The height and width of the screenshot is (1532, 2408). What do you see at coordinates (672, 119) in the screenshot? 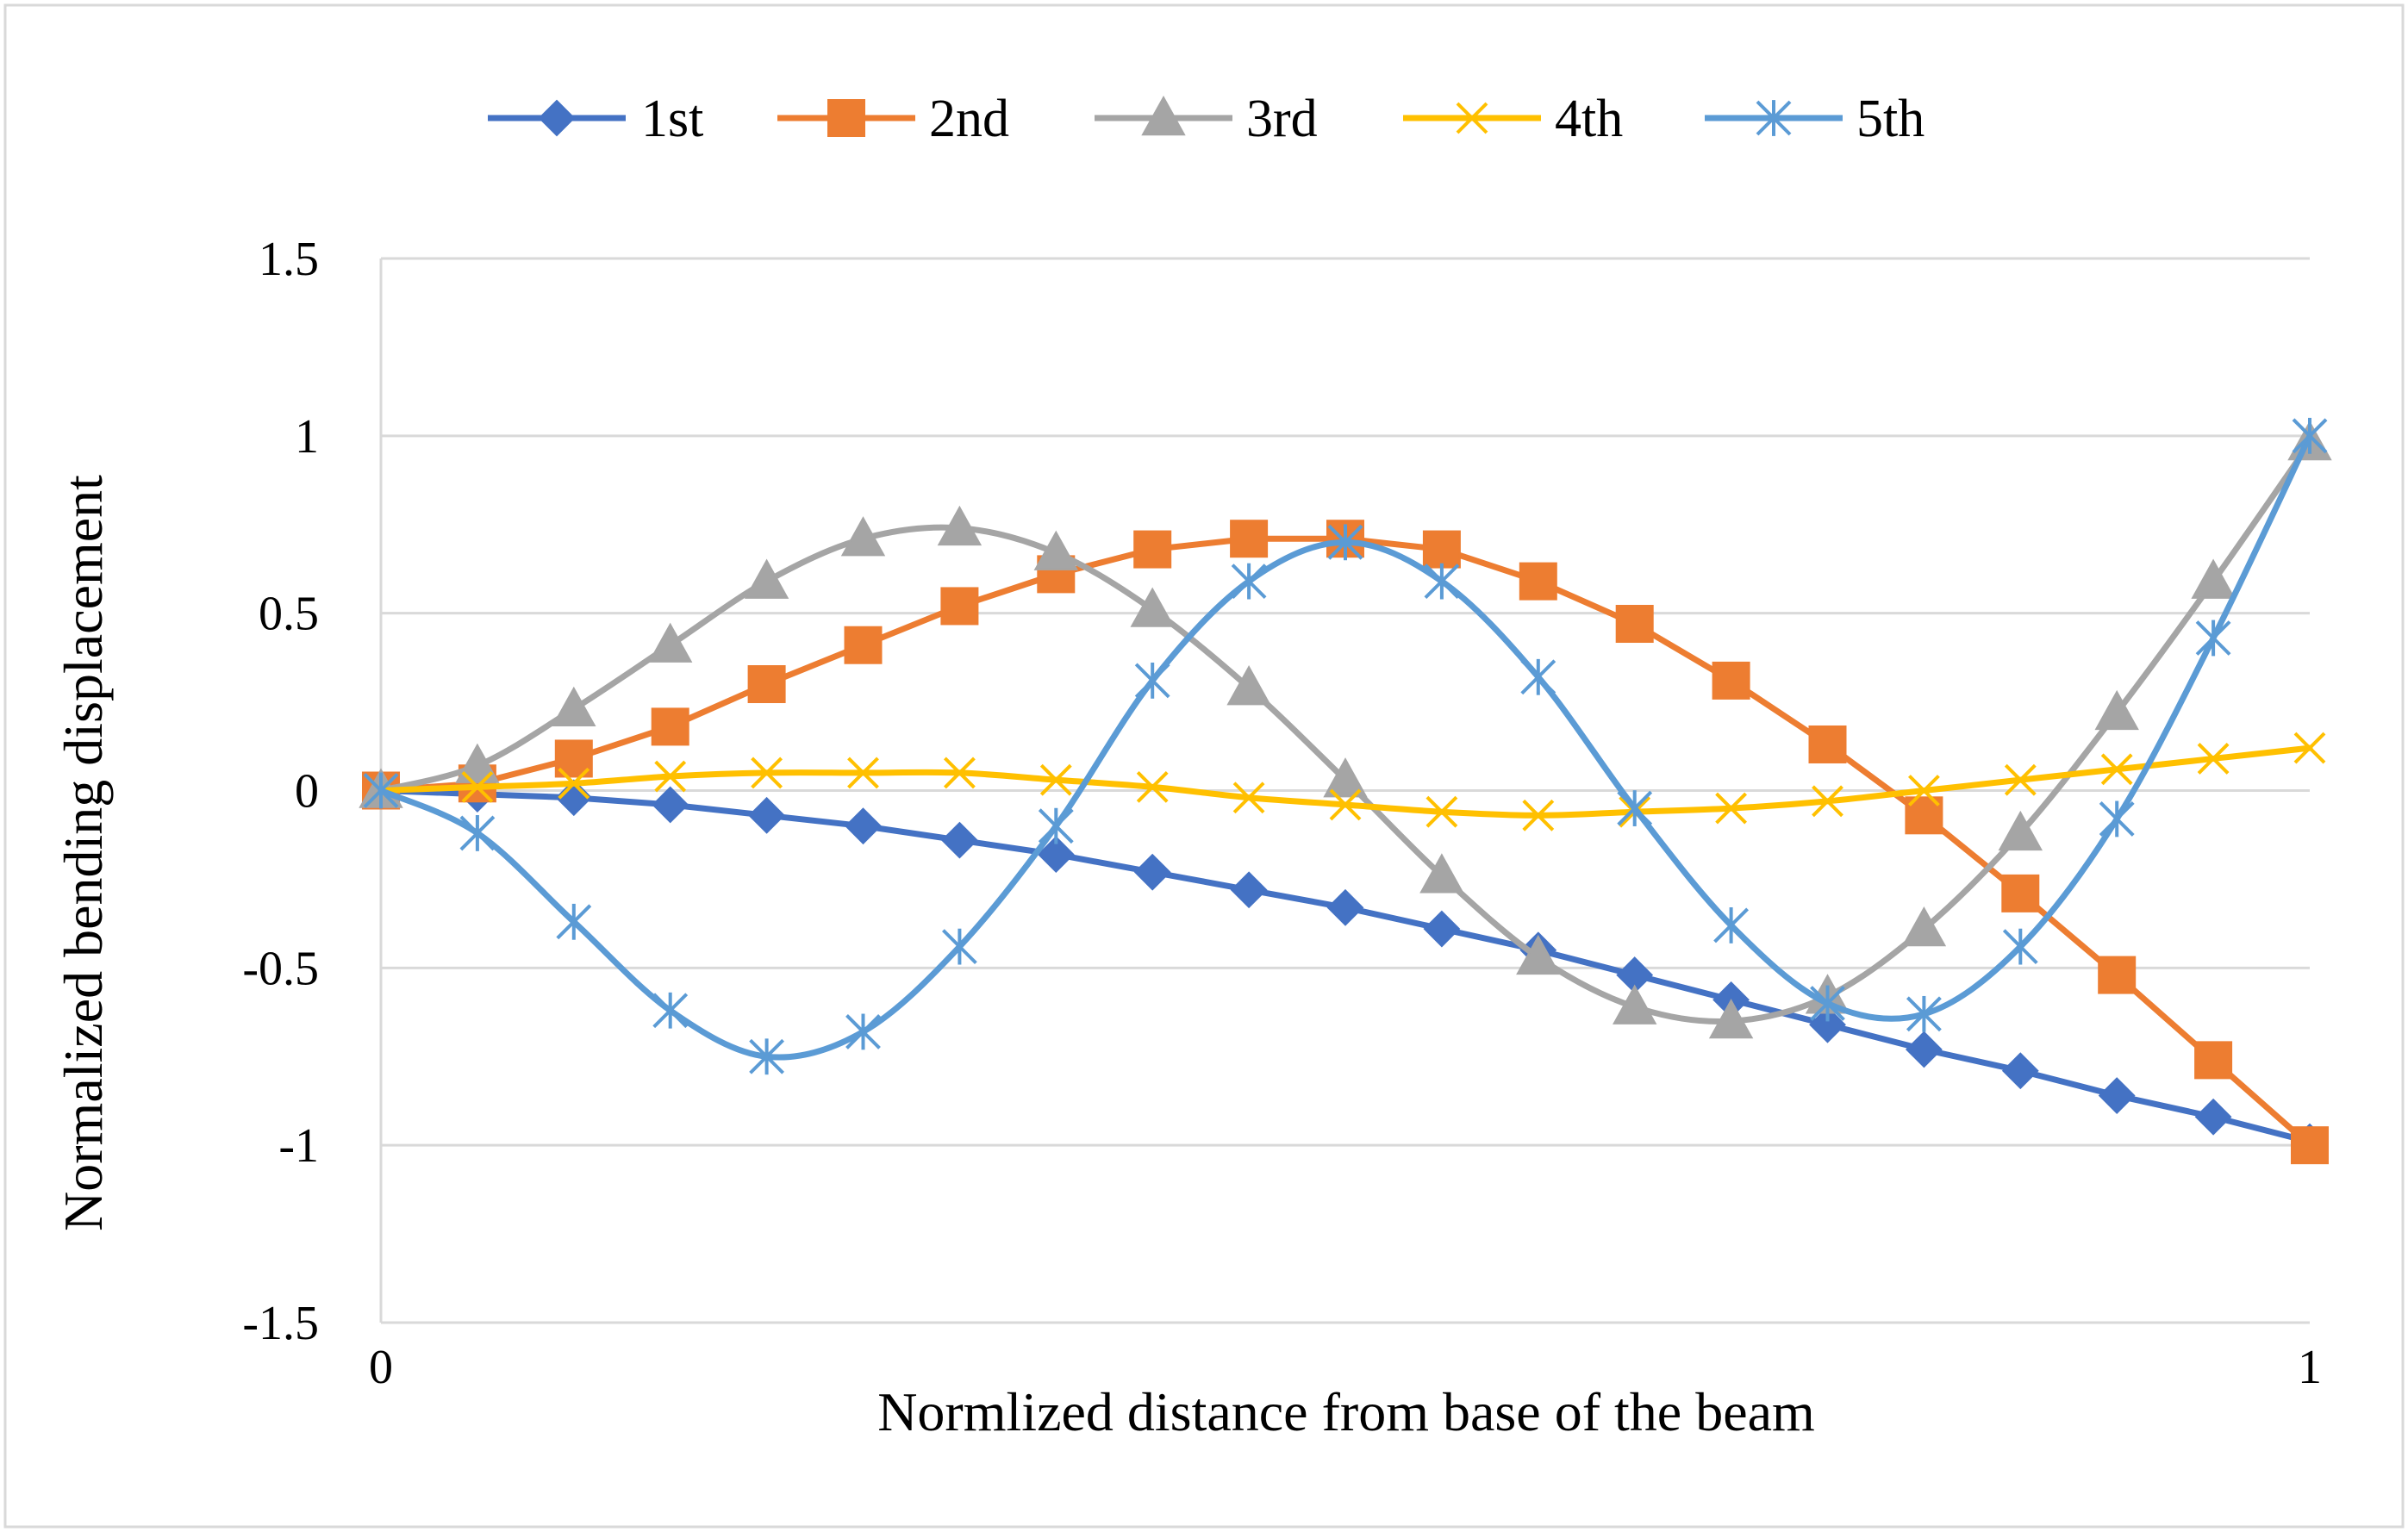
I see `legend-label: 1st` at bounding box center [672, 119].